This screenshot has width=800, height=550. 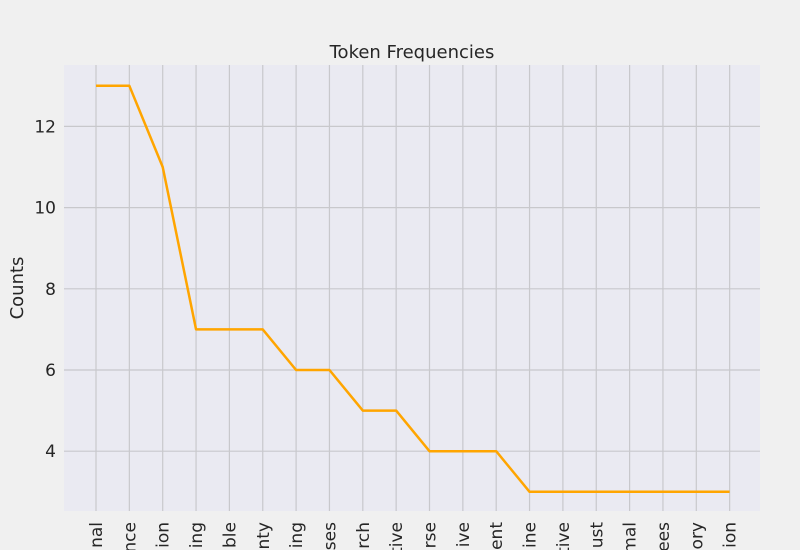 What do you see at coordinates (264, 536) in the screenshot?
I see `x-tick-label: nty` at bounding box center [264, 536].